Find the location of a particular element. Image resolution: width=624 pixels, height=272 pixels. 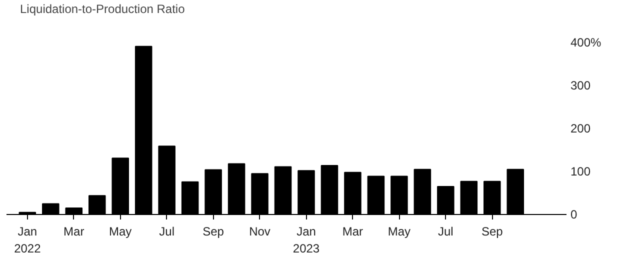

text: Liquidation-to-Production Ratio is located at coordinates (102, 9).